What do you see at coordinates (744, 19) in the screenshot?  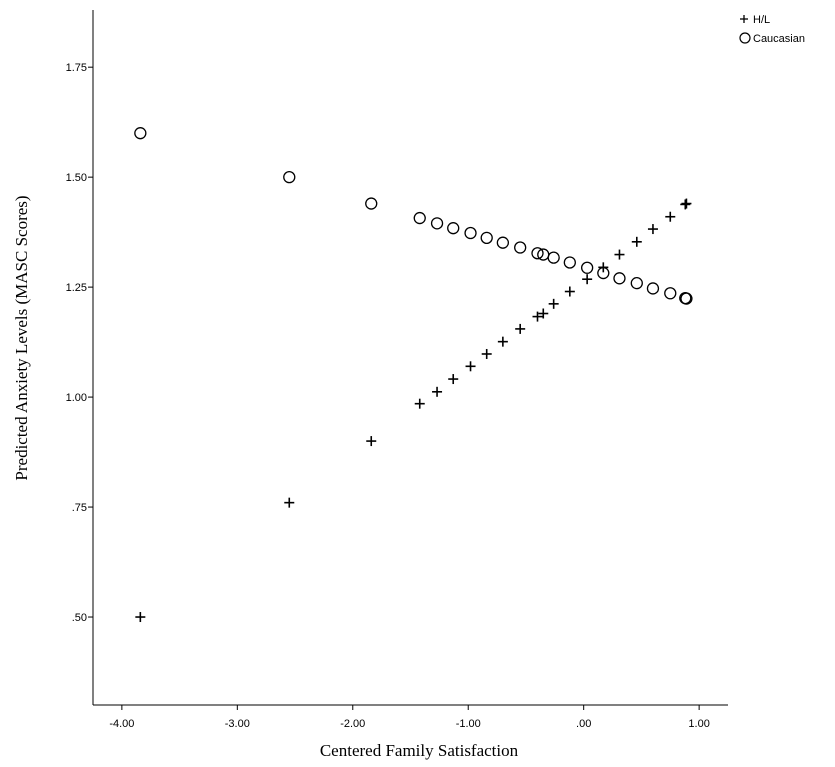 I see `plus-marker-icon` at bounding box center [744, 19].